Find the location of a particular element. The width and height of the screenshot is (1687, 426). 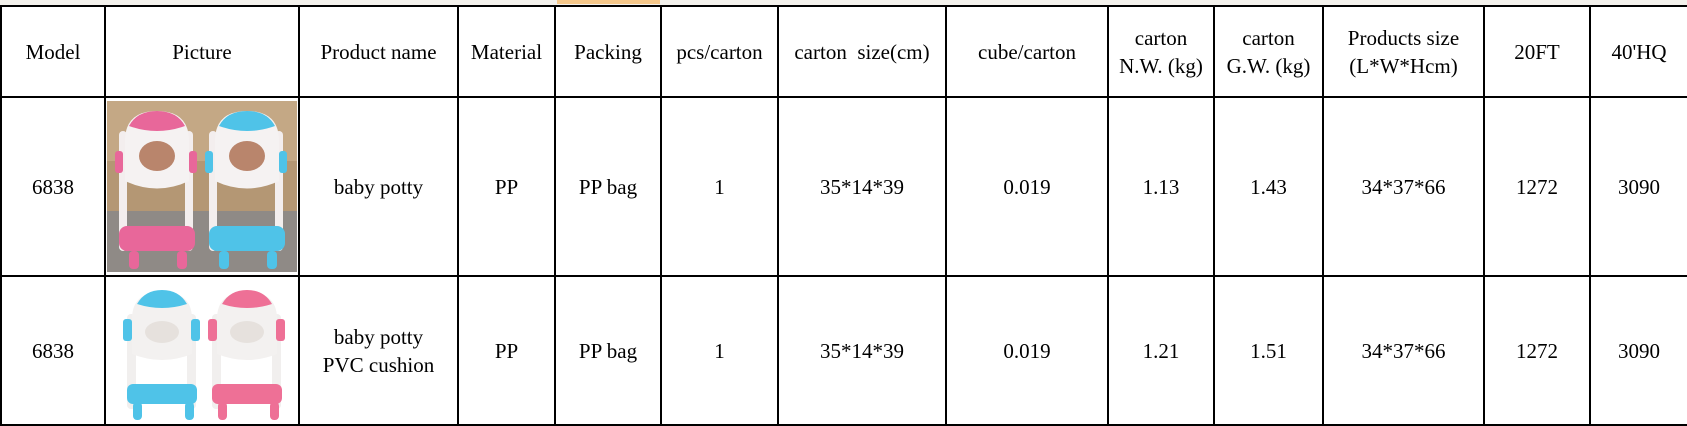

header-product-name: Product name is located at coordinates (378, 51).